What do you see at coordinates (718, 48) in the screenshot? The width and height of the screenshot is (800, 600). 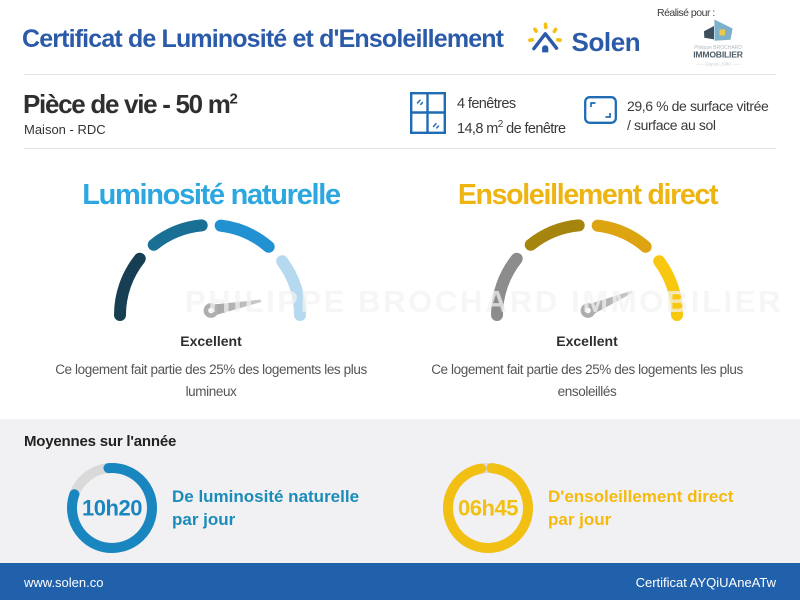 I see `svg-text: Philippe BROCHARD` at bounding box center [718, 48].